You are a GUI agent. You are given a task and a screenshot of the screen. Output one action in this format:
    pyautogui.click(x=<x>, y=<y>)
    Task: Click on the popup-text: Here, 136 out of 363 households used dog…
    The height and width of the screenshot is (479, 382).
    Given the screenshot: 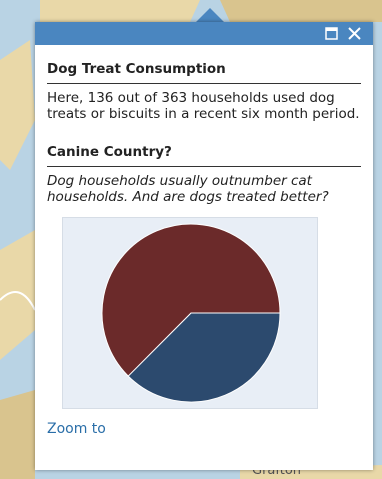 What is the action you would take?
    pyautogui.click(x=203, y=106)
    